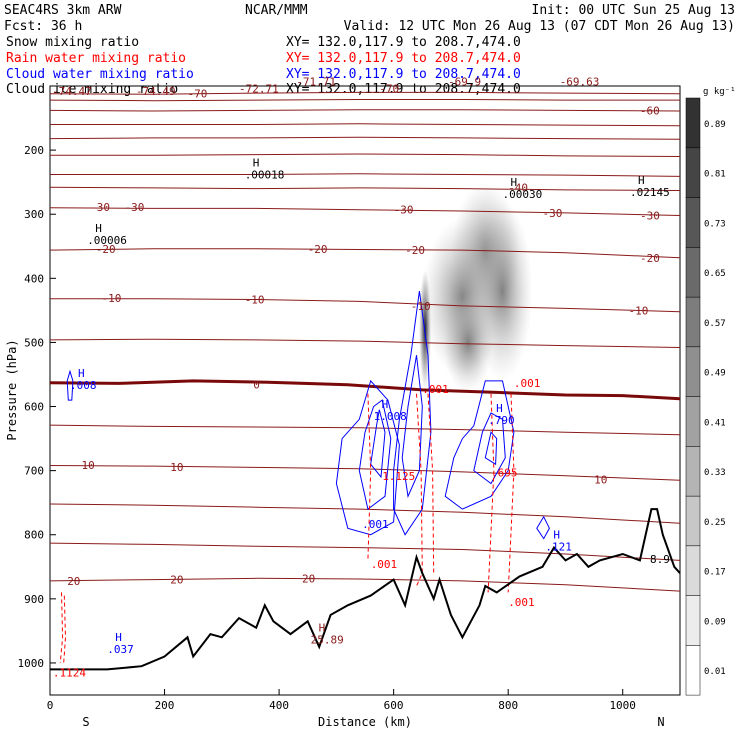 This screenshot has width=740, height=744. I want to click on high-symbol-8: H, so click(118, 637).